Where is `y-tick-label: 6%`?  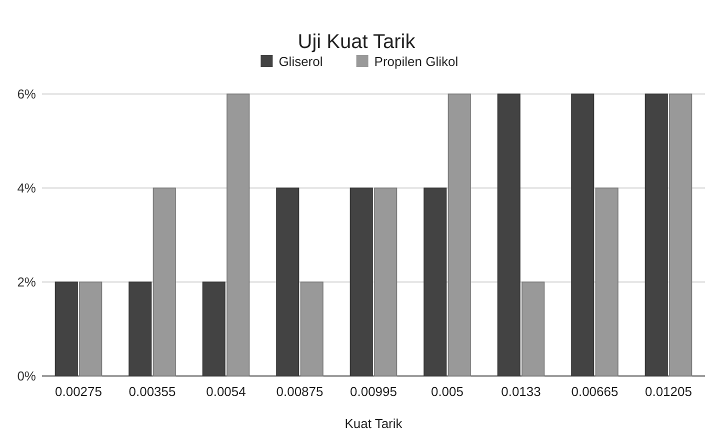 y-tick-label: 6% is located at coordinates (26, 94).